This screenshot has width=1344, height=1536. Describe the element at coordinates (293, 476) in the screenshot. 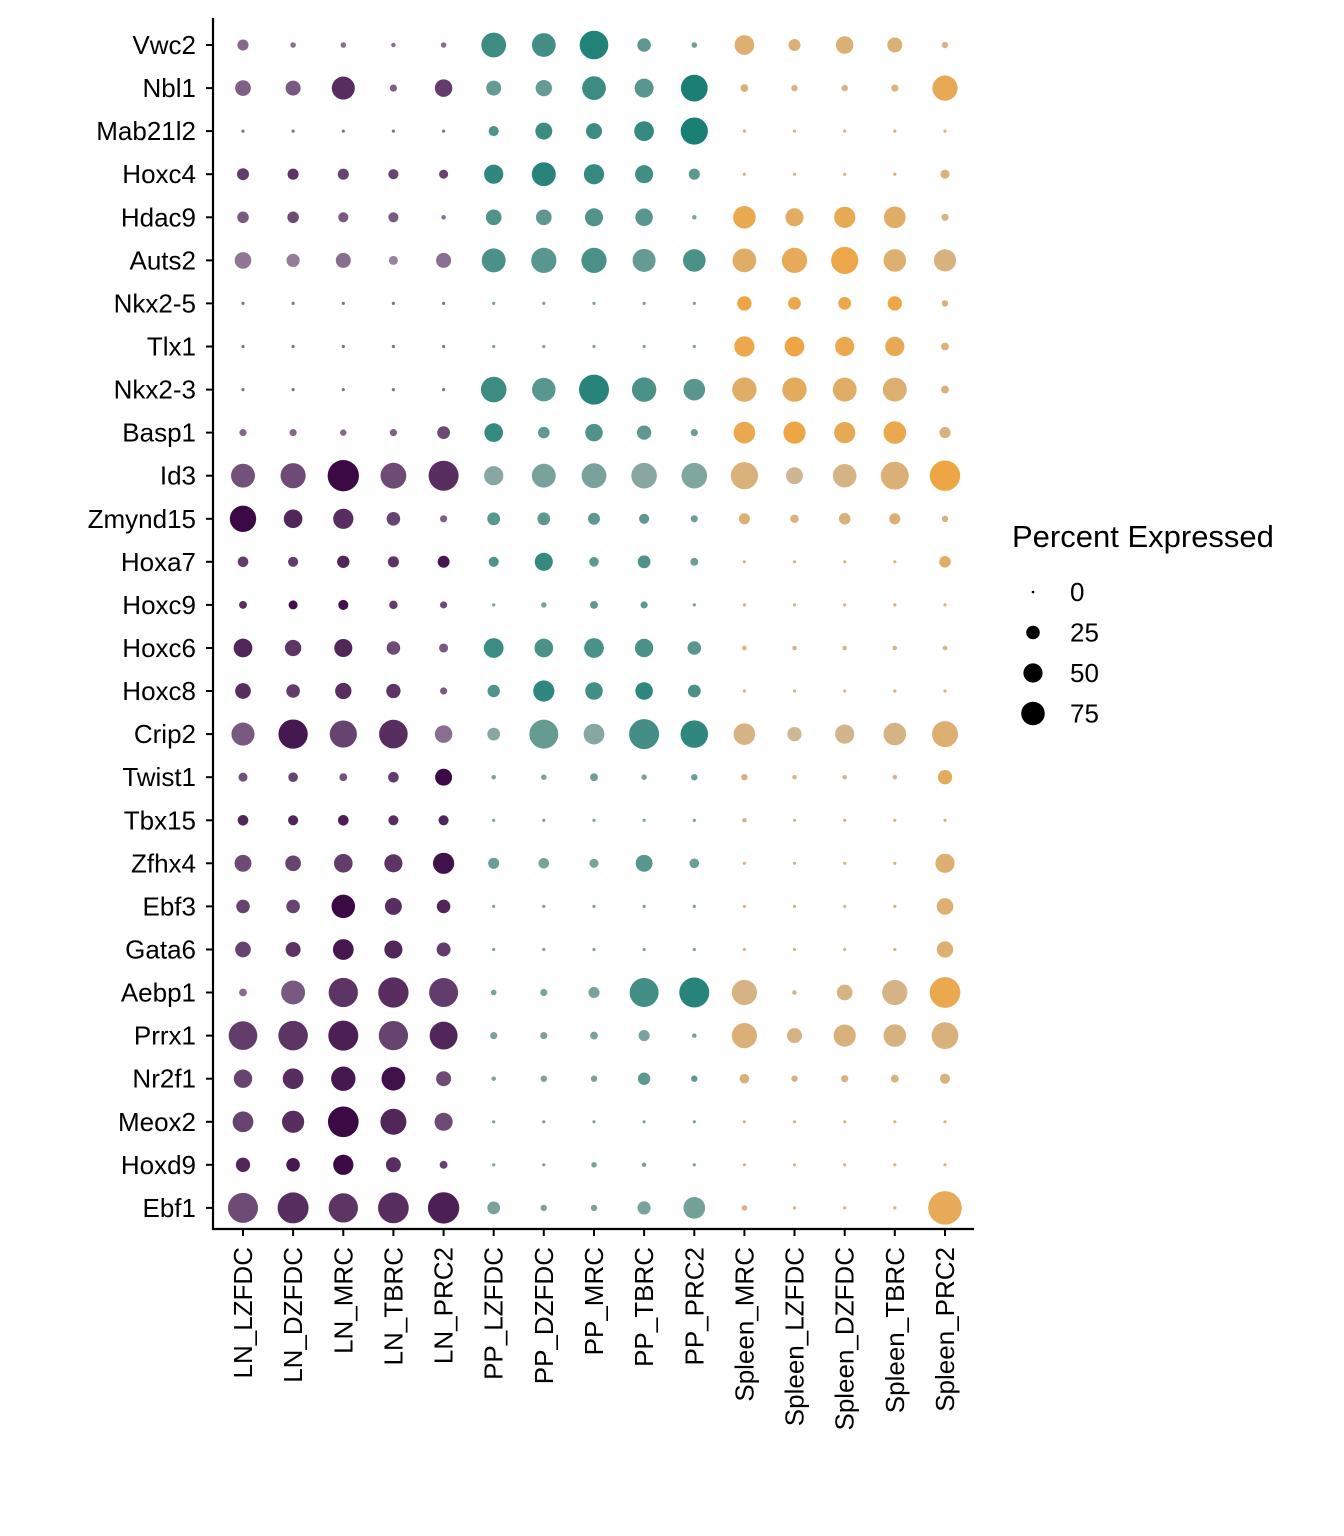

I see `dot-Id3-LN_DZFDC` at that location.